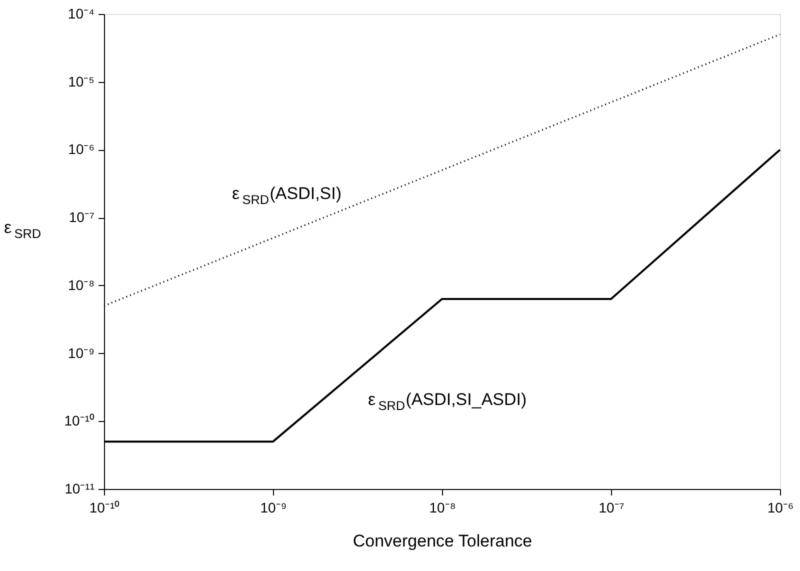  Describe the element at coordinates (306, 193) in the screenshot. I see `text: (ASDI,SI)` at that location.